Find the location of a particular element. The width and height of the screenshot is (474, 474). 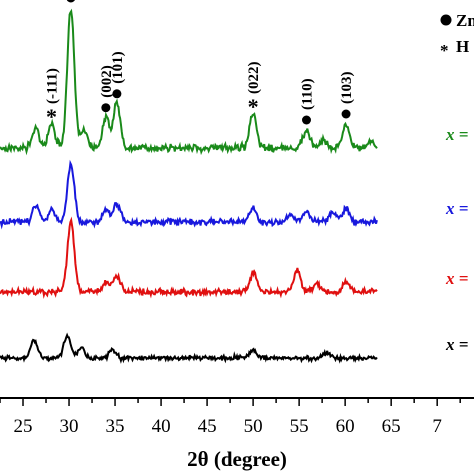

x-tick-label: 7 is located at coordinates (437, 426).